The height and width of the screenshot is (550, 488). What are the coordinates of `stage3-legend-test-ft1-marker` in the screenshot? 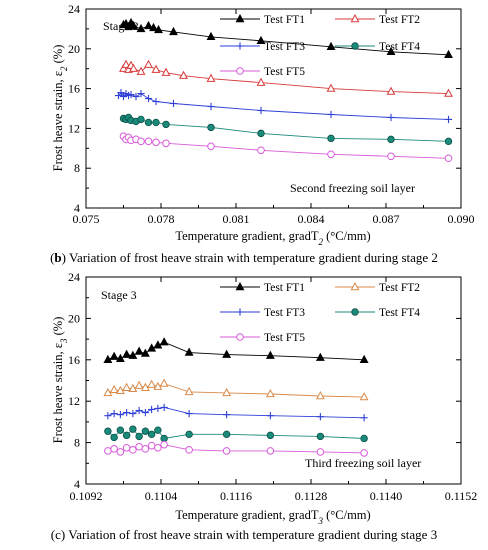 It's located at (240, 286).